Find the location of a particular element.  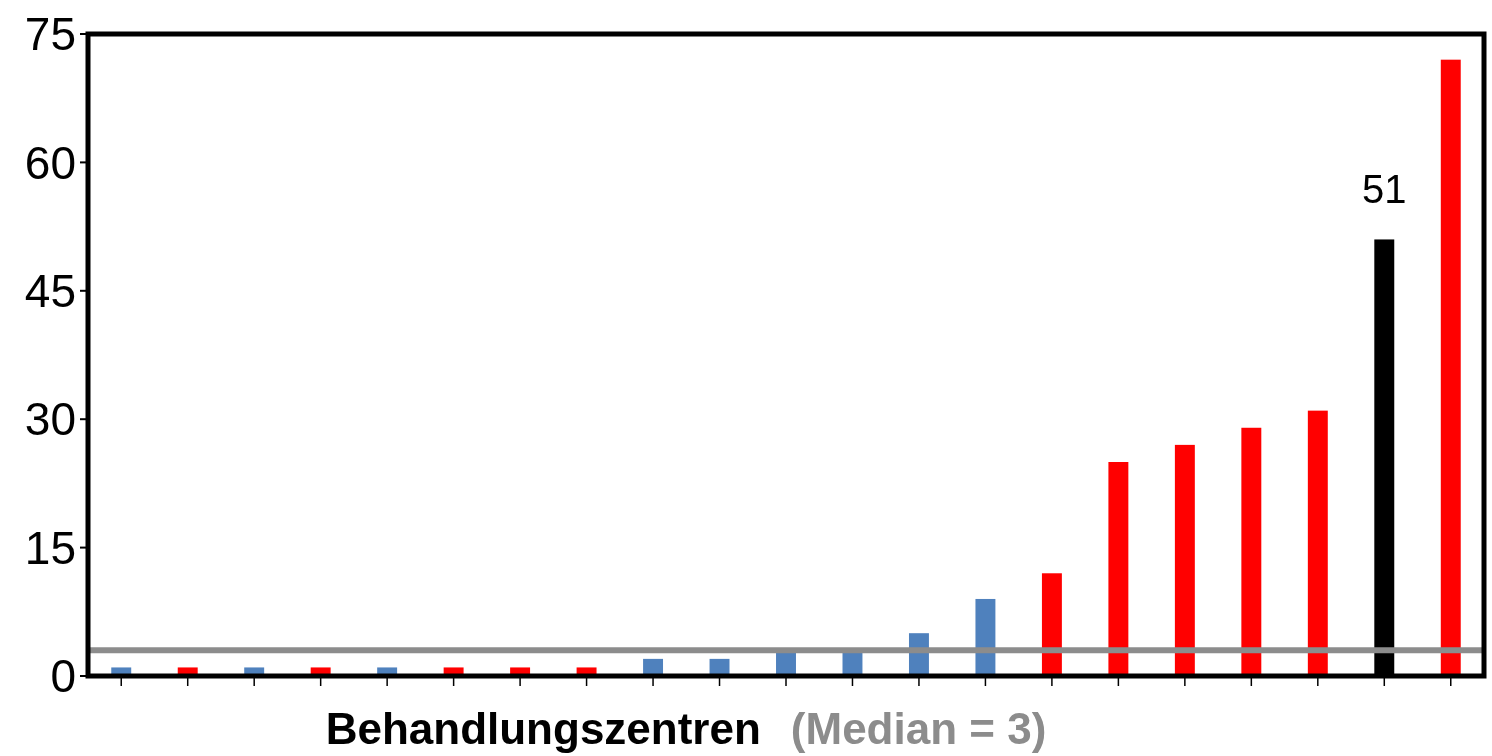

x-axis-title: Behandlungszentren is located at coordinates (543, 728).